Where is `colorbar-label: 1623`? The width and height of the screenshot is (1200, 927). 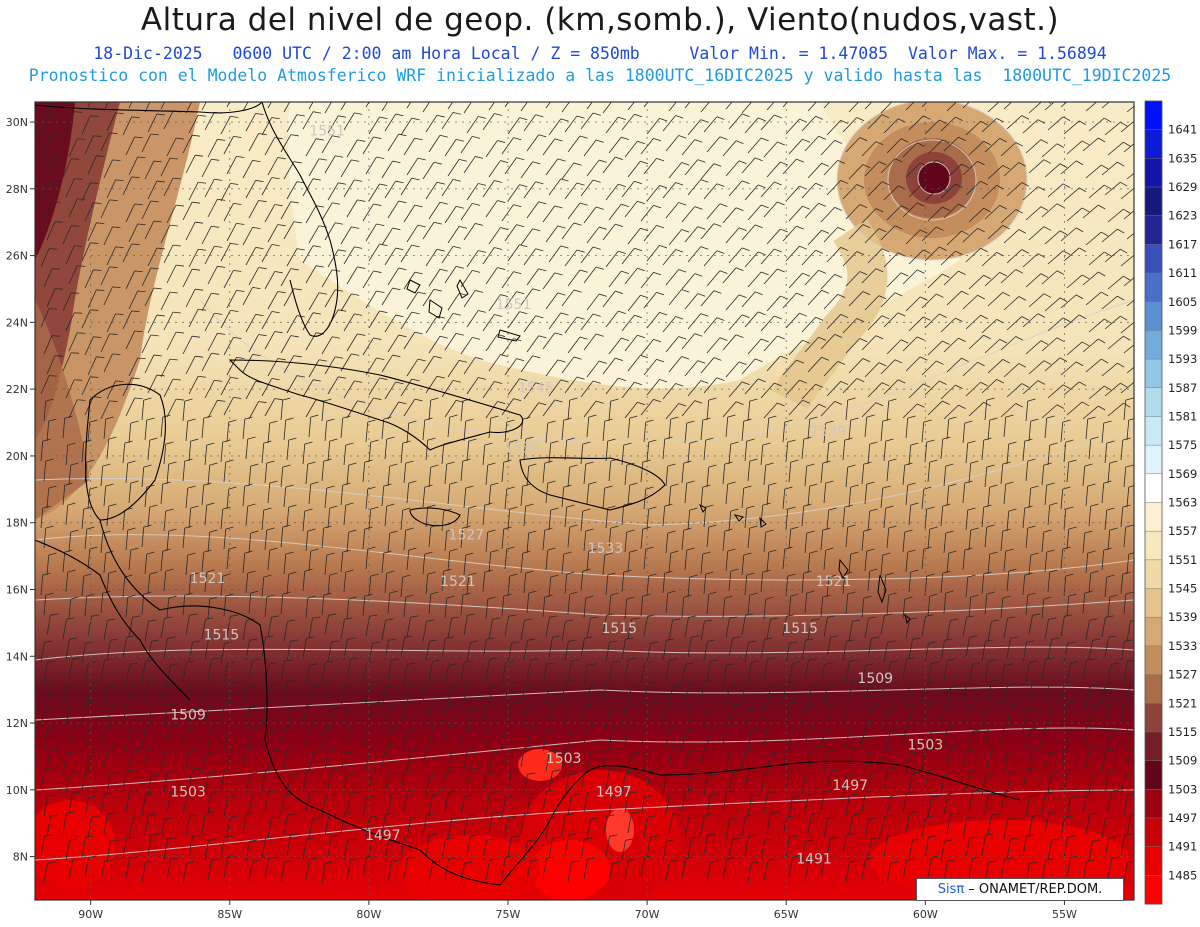
colorbar-label: 1623 is located at coordinates (1182, 216).